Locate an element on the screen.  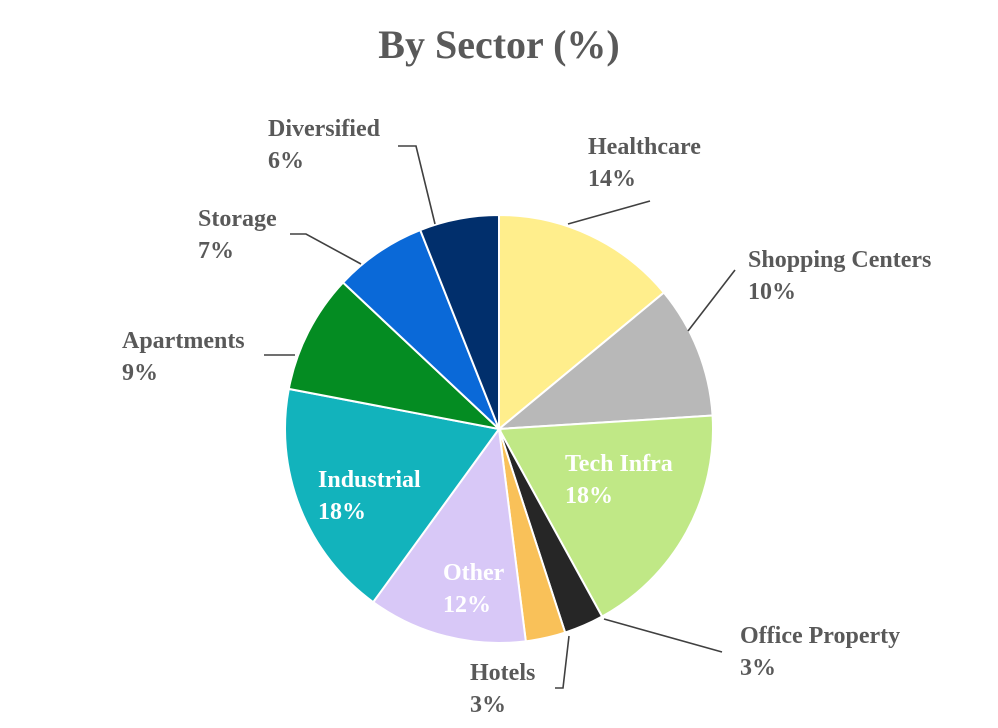
slice-label-name: Other is located at coordinates (474, 573).